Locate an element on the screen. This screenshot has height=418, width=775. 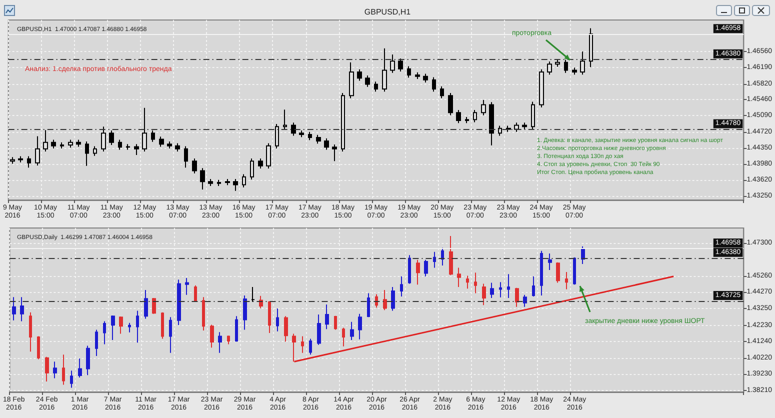
chart-title: GBPUSD,H1 is located at coordinates (388, 12).